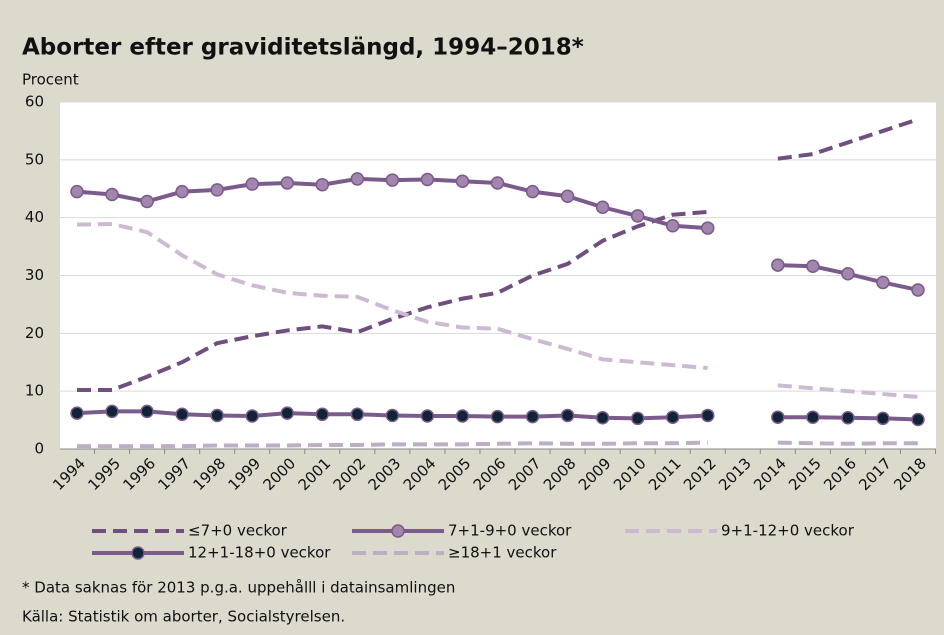 The width and height of the screenshot is (944, 635). What do you see at coordinates (34, 159) in the screenshot?
I see `y-tick-label: 50` at bounding box center [34, 159].